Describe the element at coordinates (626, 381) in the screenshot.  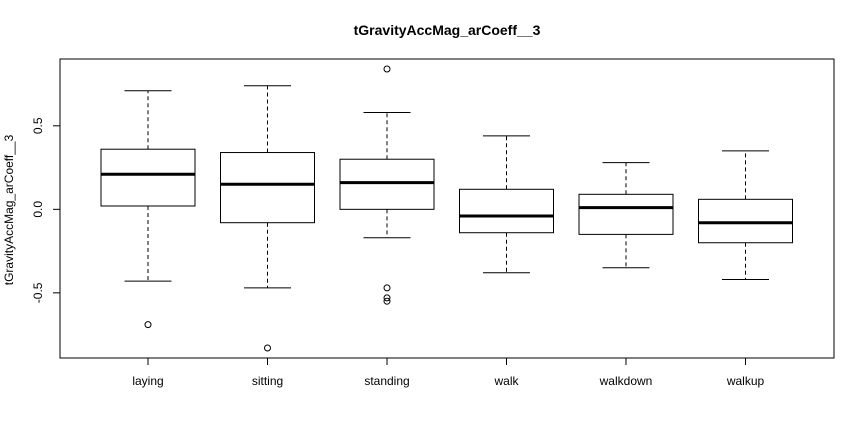
I see `x-tick-label: walkdown` at that location.